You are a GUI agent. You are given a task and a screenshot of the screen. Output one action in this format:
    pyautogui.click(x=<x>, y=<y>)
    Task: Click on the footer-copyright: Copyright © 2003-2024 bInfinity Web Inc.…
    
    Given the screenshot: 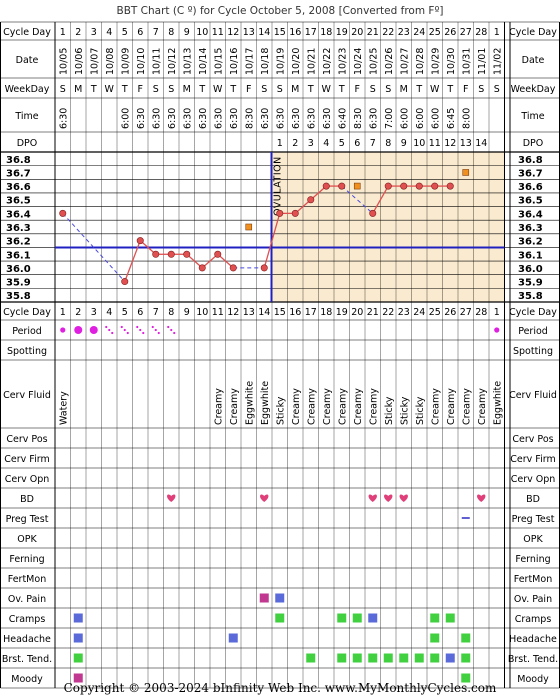 What is the action you would take?
    pyautogui.click(x=280, y=688)
    